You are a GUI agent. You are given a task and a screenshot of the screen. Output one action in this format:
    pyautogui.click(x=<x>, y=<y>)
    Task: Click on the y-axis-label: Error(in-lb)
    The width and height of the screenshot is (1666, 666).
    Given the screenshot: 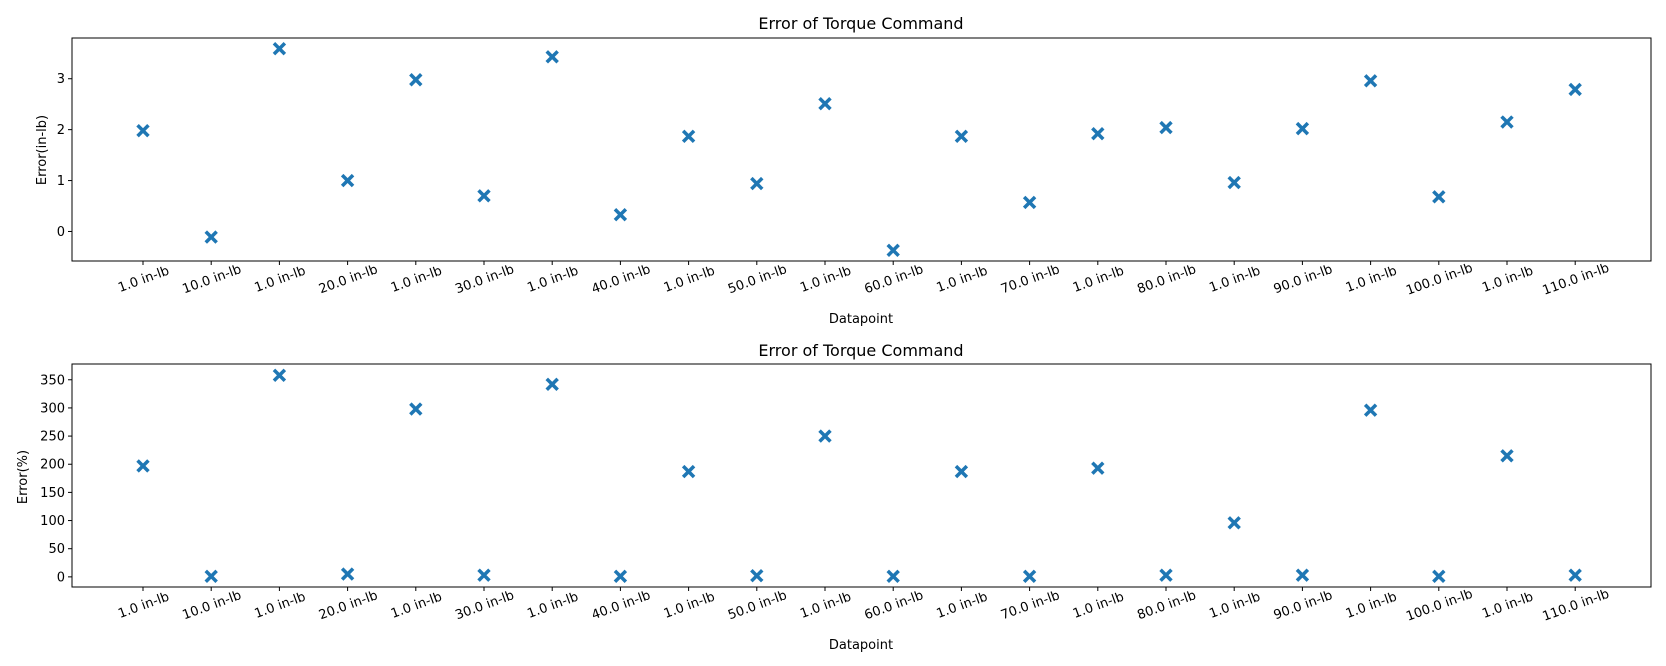 What is the action you would take?
    pyautogui.click(x=42, y=150)
    